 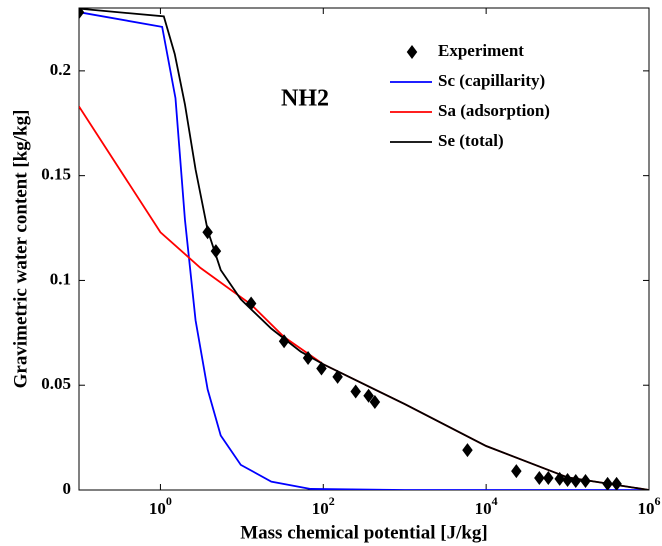 I want to click on y-tick-label: 0.15, so click(x=56, y=174).